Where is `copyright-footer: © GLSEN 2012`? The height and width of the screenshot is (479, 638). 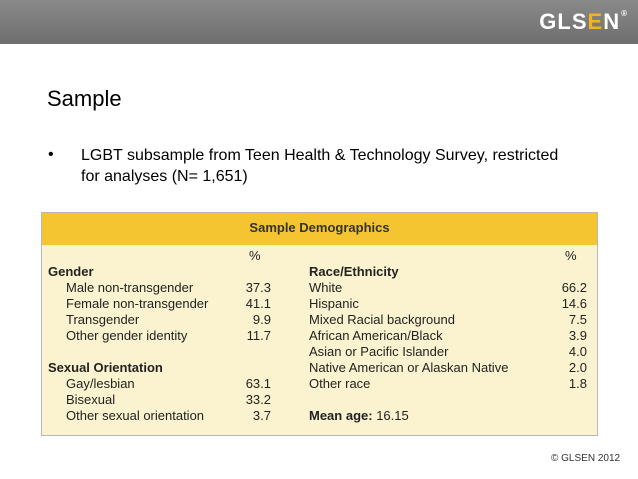 copyright-footer: © GLSEN 2012 is located at coordinates (586, 458).